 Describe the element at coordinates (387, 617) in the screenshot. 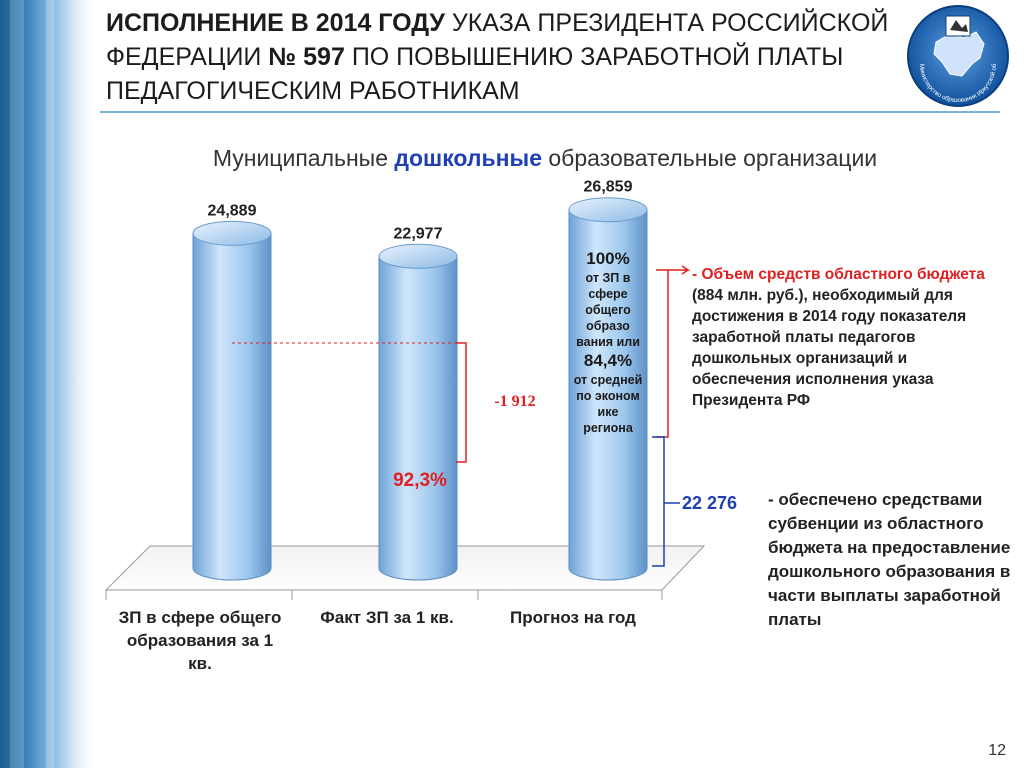

I see `category-label: Факт ЗП за 1 кв.` at that location.